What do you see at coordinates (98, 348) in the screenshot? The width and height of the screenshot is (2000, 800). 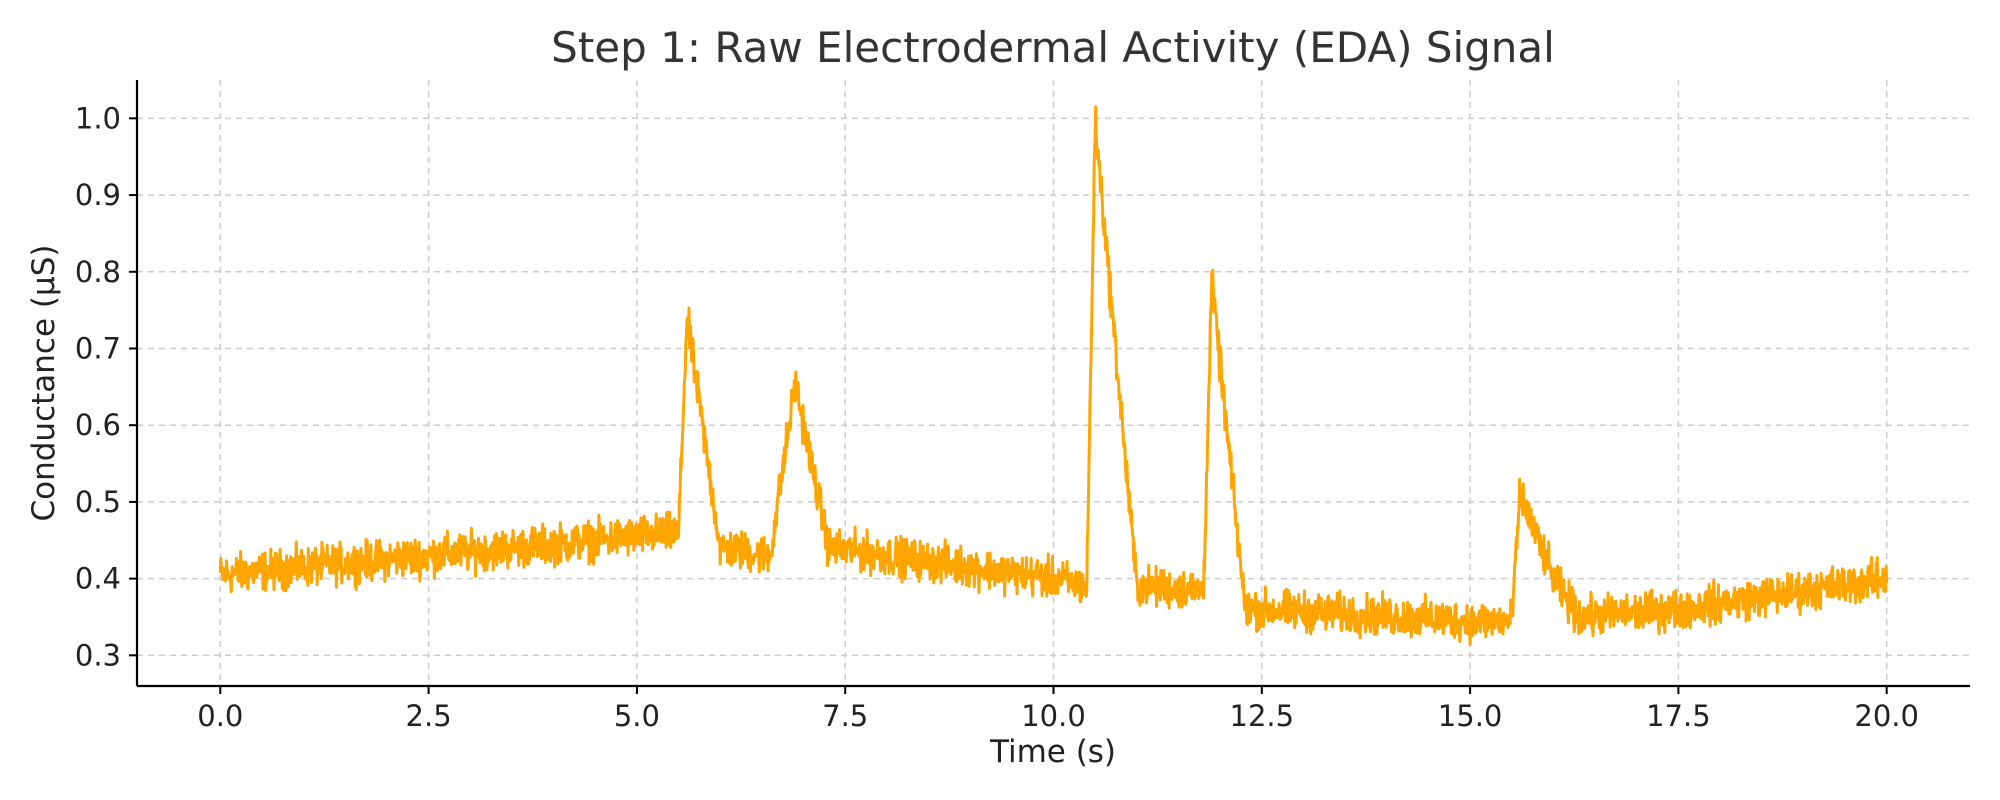 I see `y-tick-label: 0.7` at bounding box center [98, 348].